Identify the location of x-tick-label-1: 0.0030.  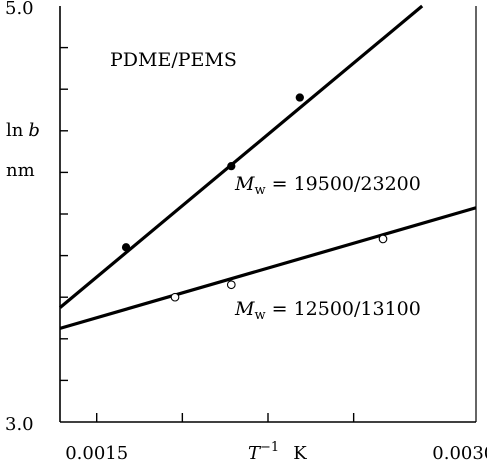
(459, 453).